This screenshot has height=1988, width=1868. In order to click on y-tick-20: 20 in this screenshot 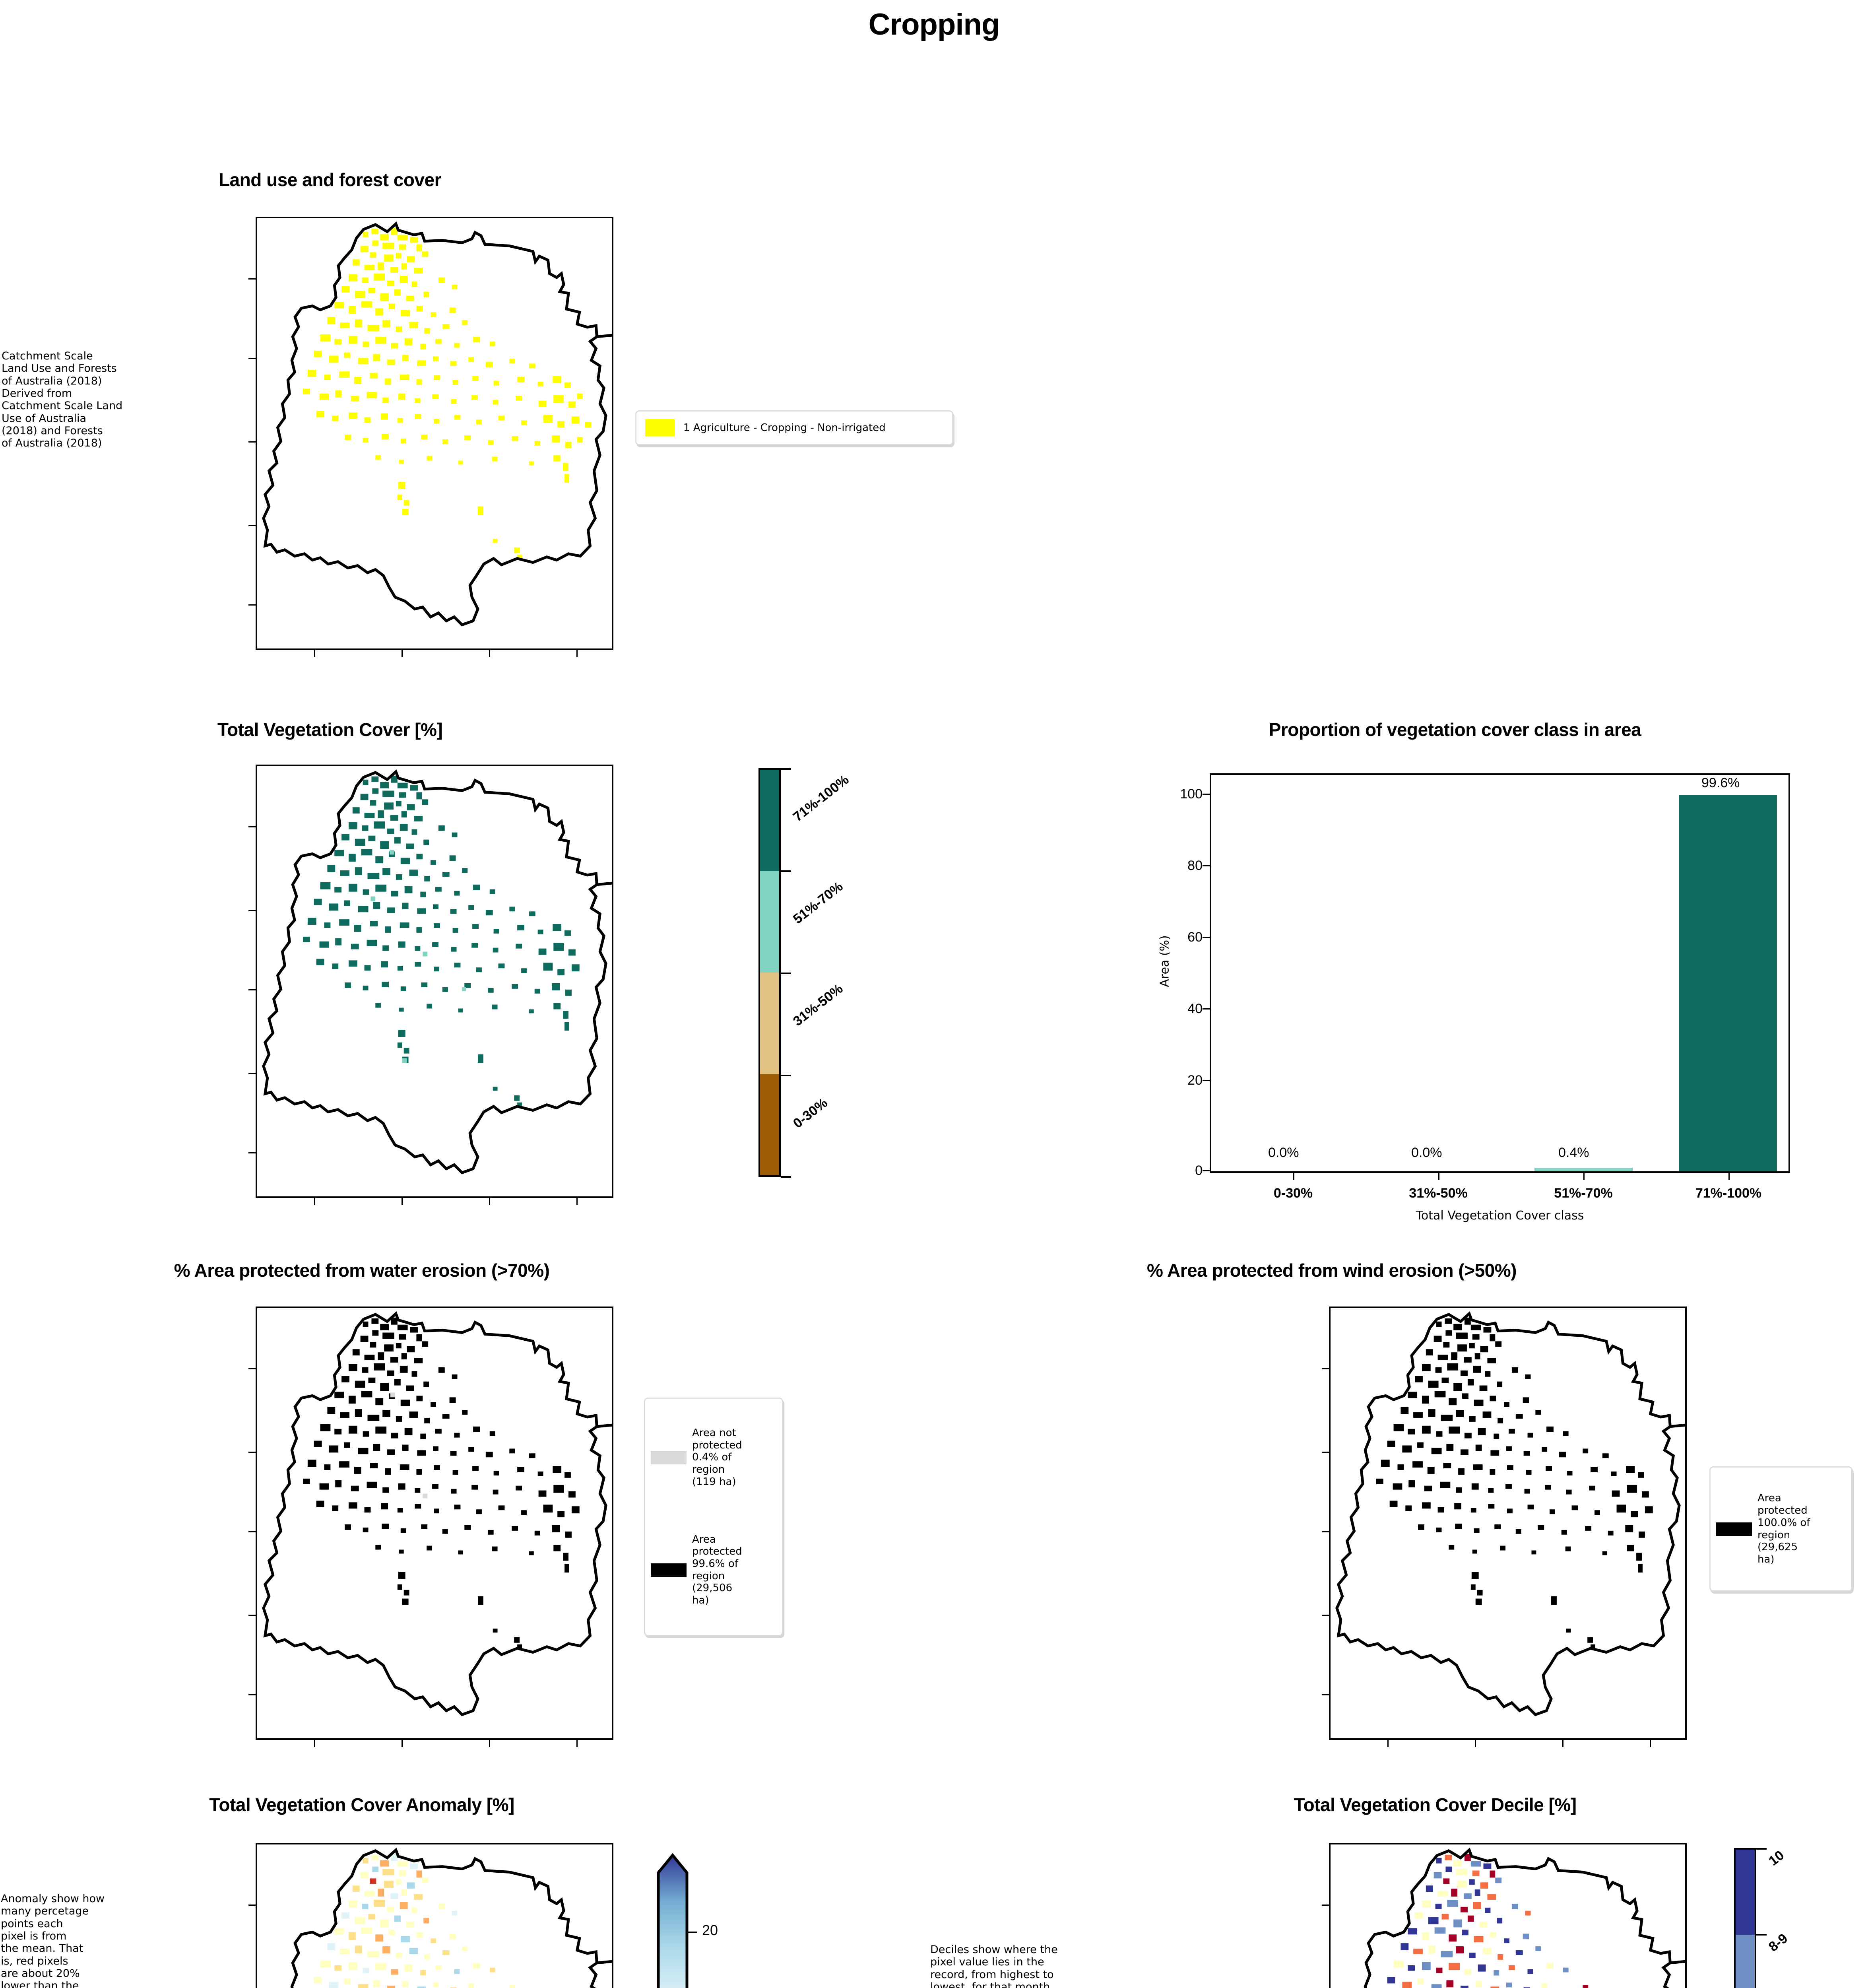, I will do `click(1195, 1080)`.